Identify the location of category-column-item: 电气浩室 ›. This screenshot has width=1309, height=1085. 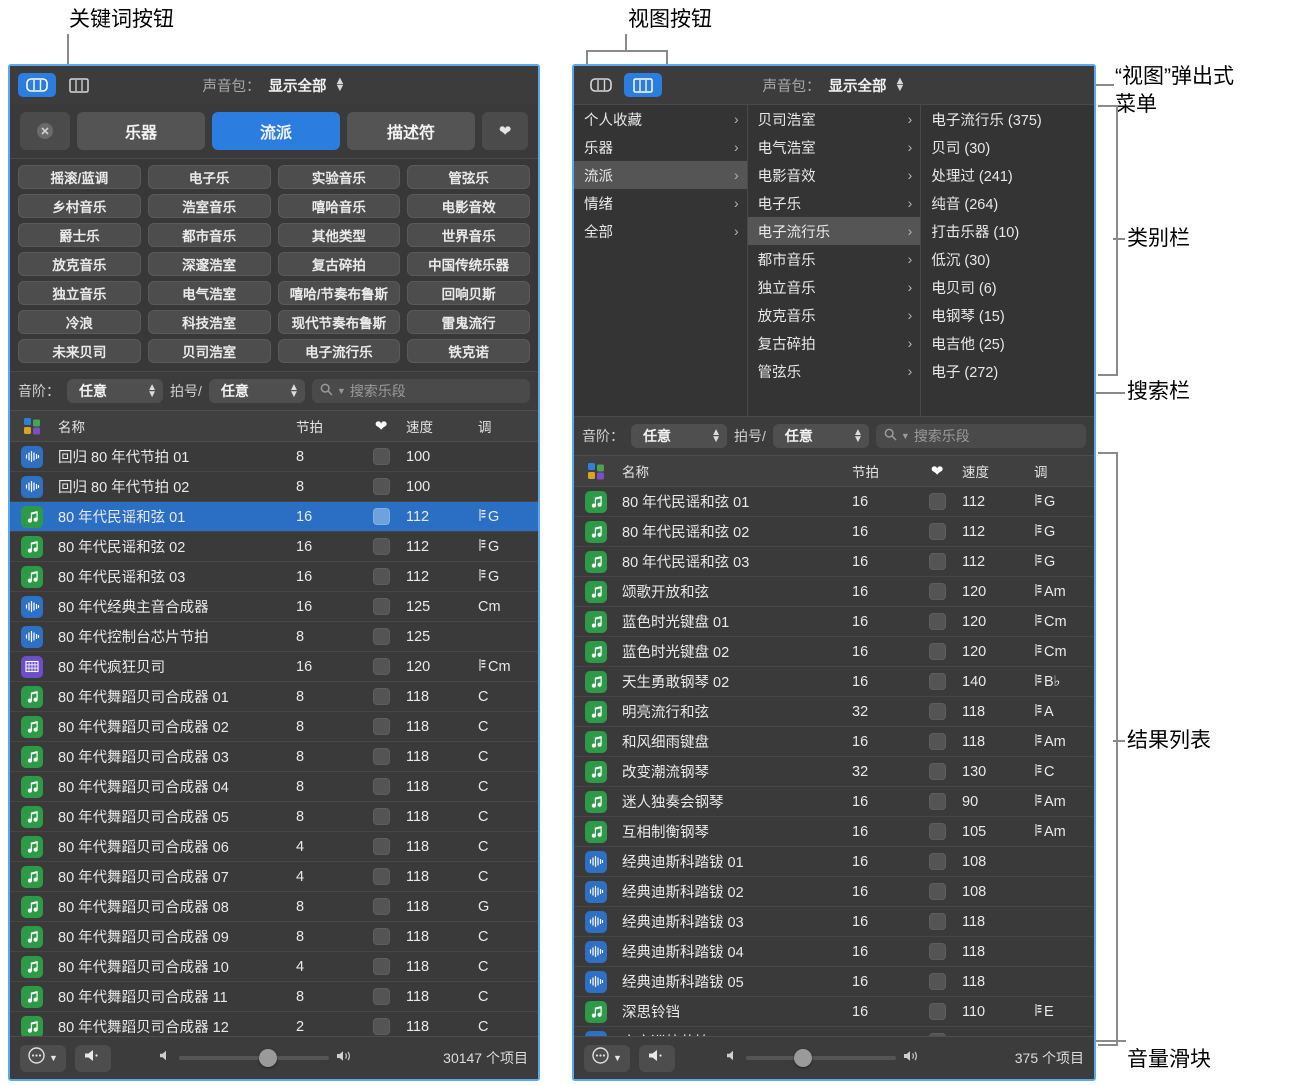
(834, 147).